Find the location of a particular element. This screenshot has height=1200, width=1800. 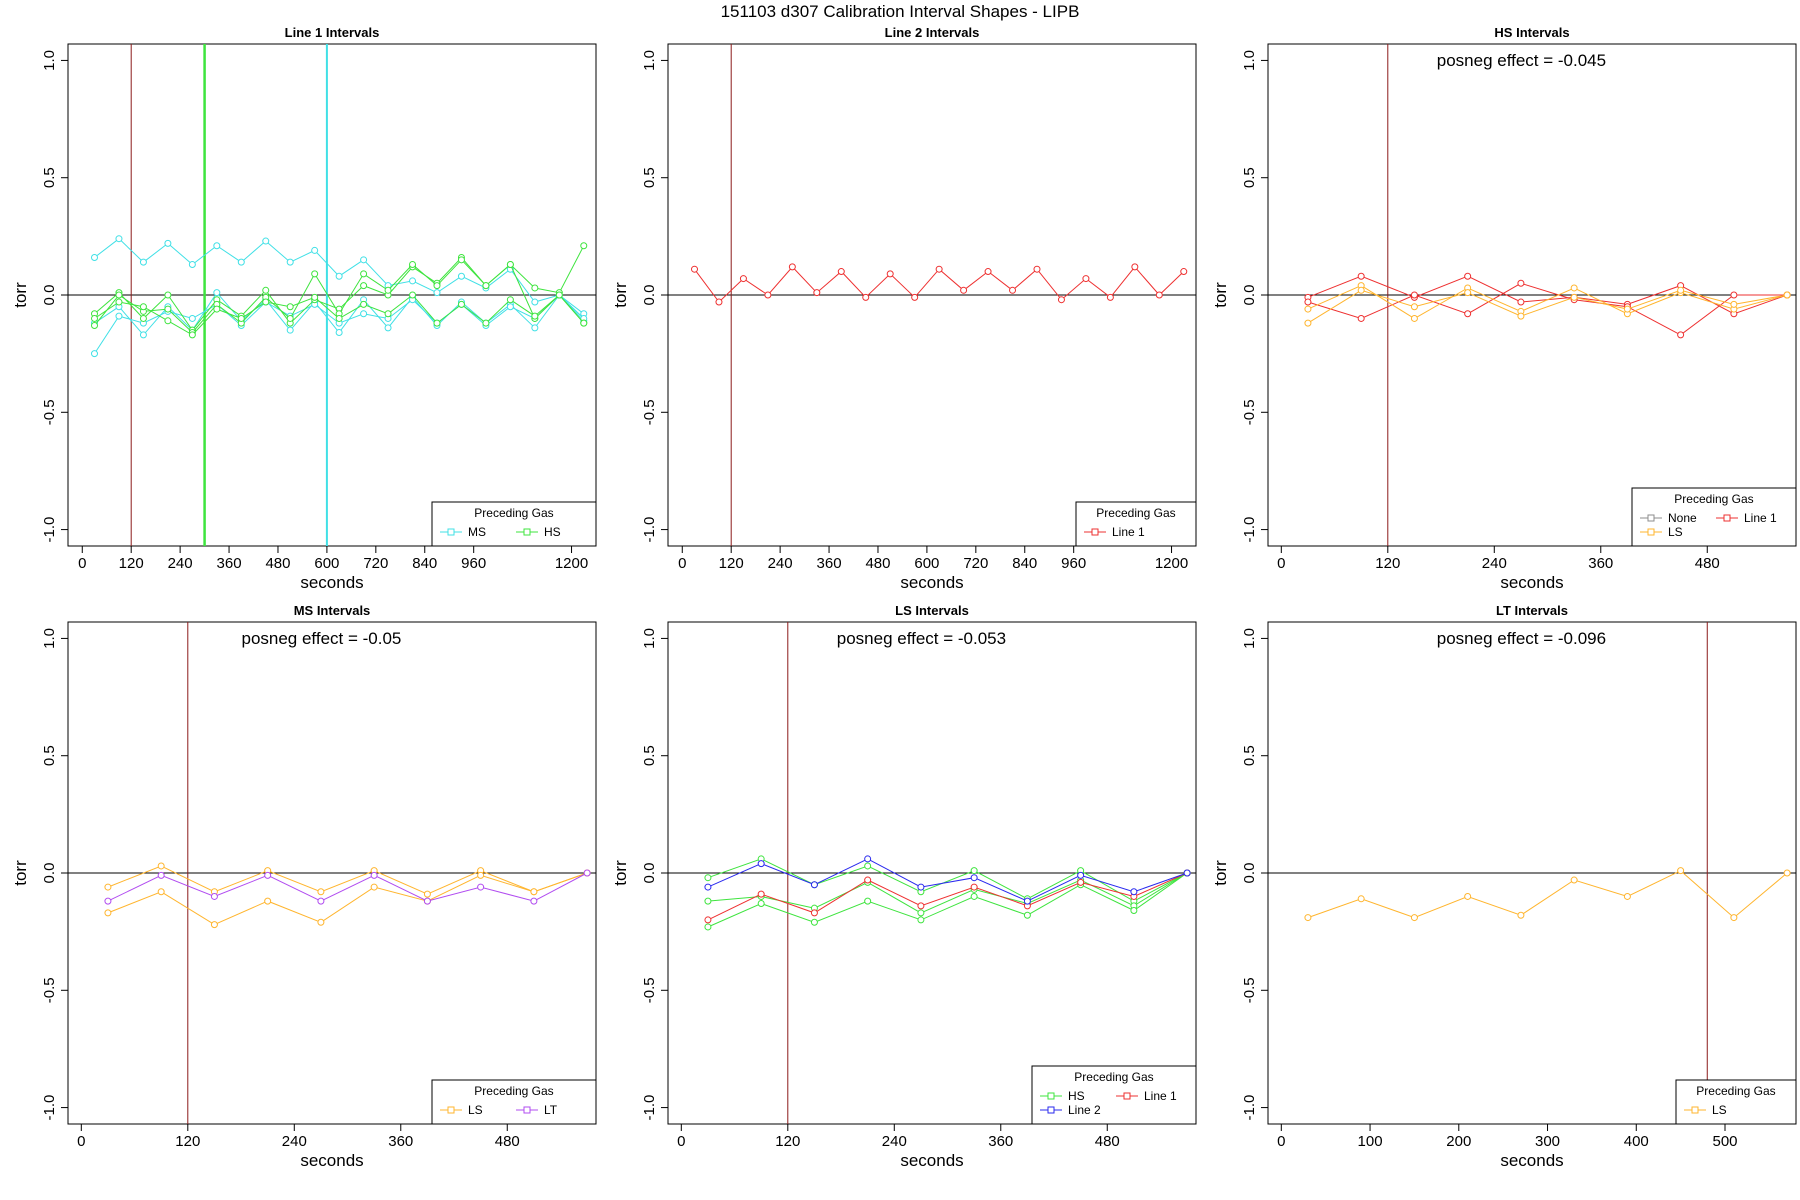

legend-entry-label: Line 1 is located at coordinates (1760, 518).